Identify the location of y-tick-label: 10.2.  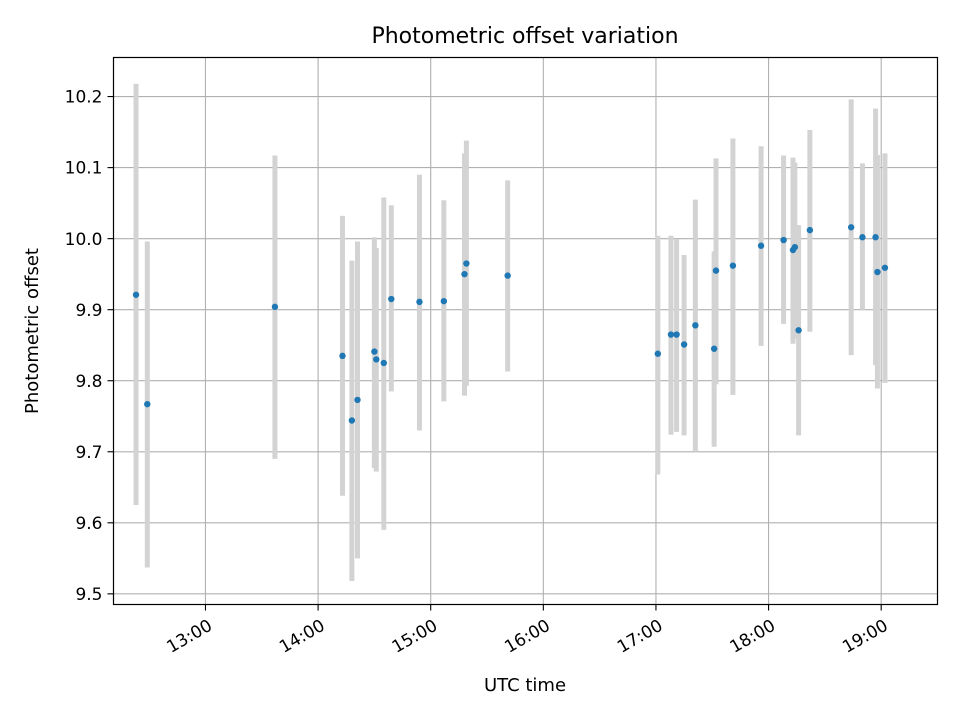
(84, 98).